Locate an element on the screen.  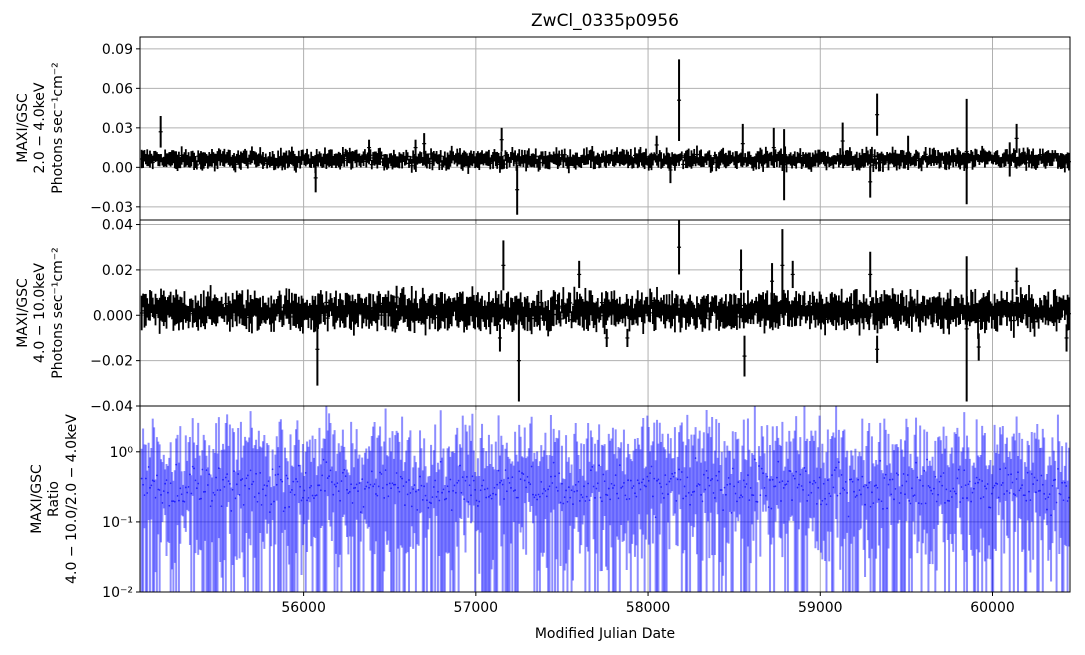
y-tick-label: −0.04 is located at coordinates (111, 407).